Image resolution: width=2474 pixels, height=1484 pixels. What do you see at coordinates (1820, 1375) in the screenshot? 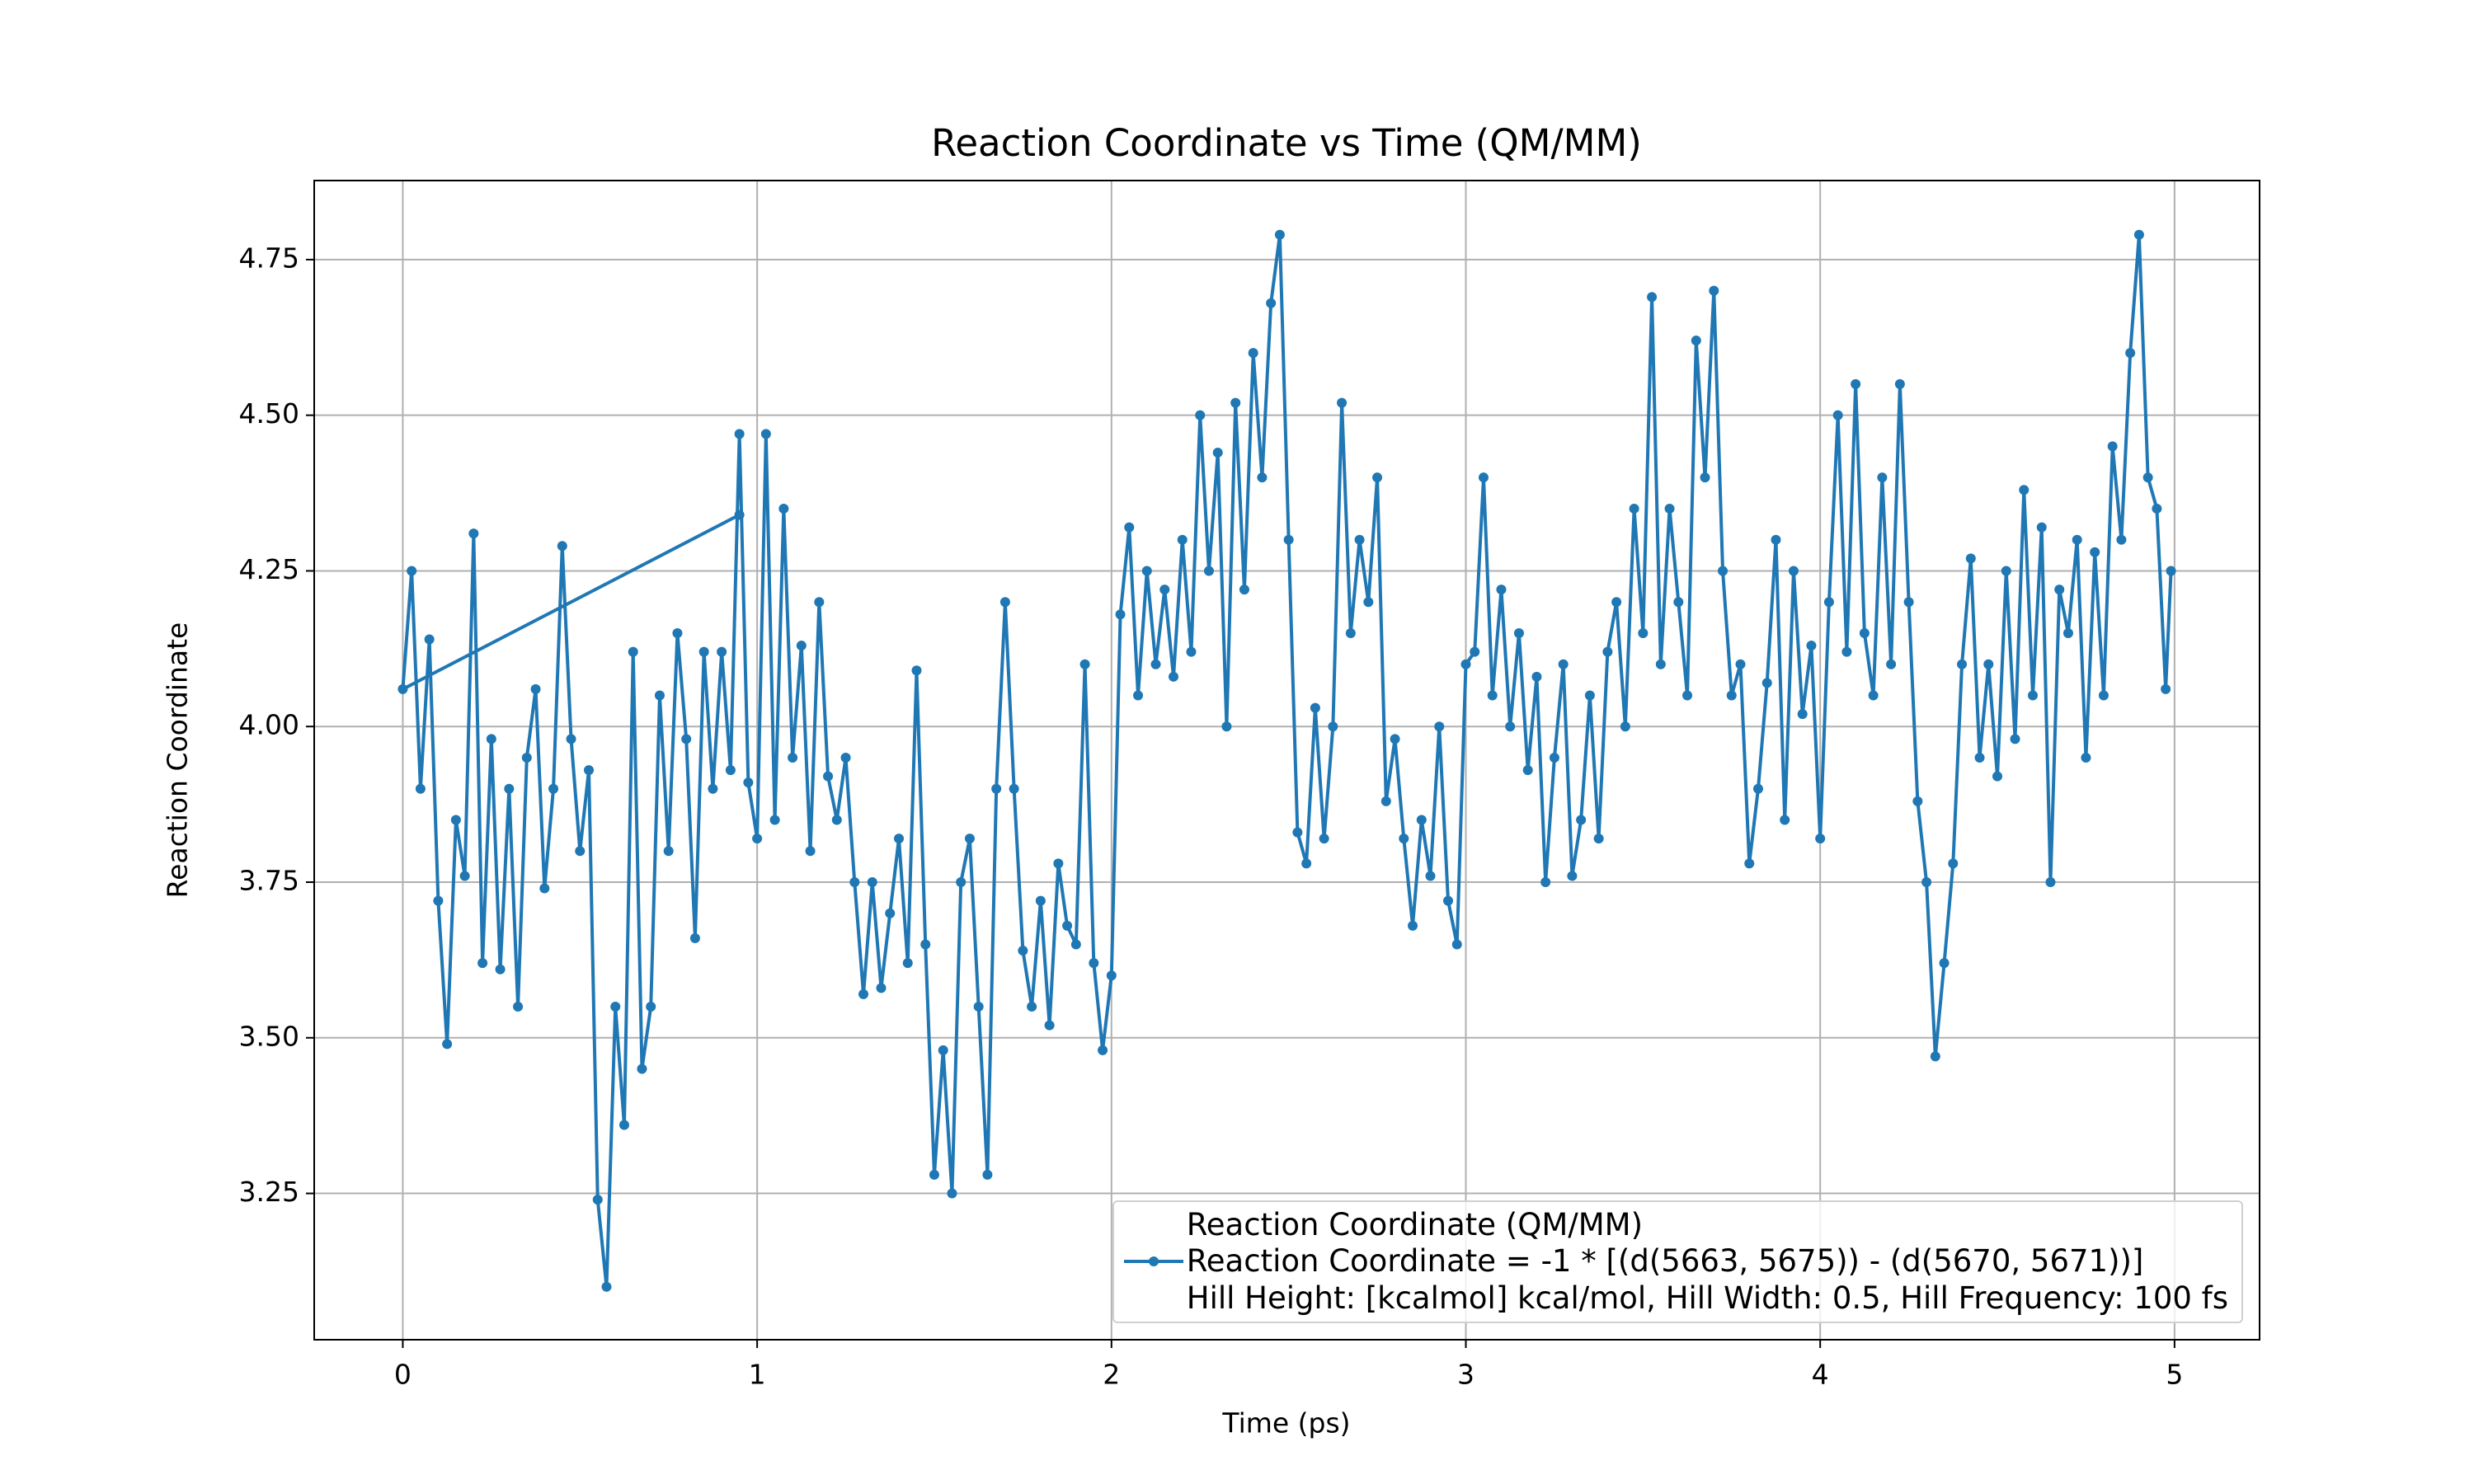
I see `x-tick-label: 4` at bounding box center [1820, 1375].